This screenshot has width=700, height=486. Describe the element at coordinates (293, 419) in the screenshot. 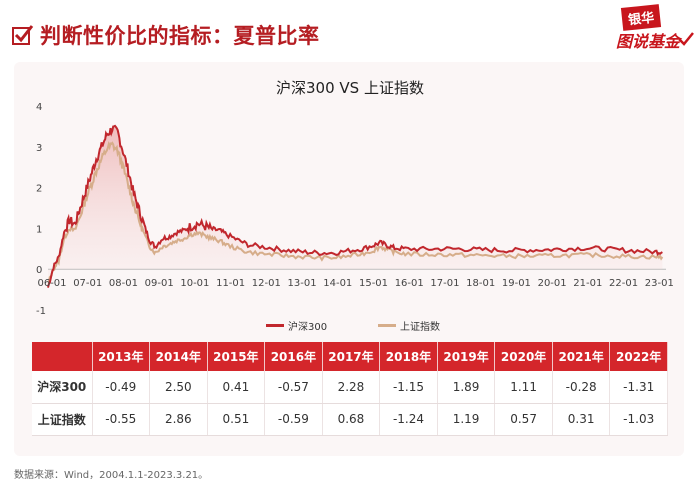

I see `table-cell: -0.59` at that location.